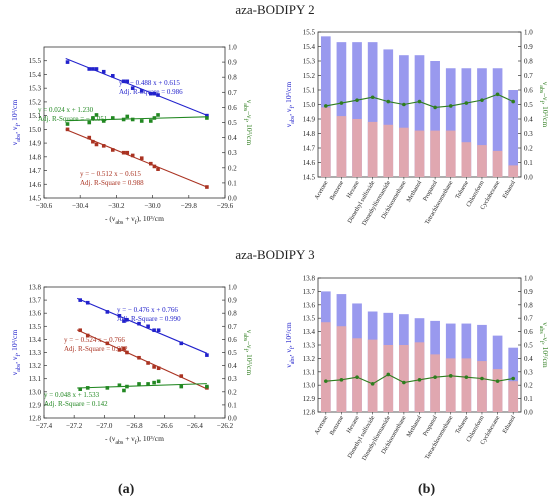 This screenshot has height=504, width=550. Describe the element at coordinates (35, 75) in the screenshot. I see `y-tick-label: 15.4` at that location.